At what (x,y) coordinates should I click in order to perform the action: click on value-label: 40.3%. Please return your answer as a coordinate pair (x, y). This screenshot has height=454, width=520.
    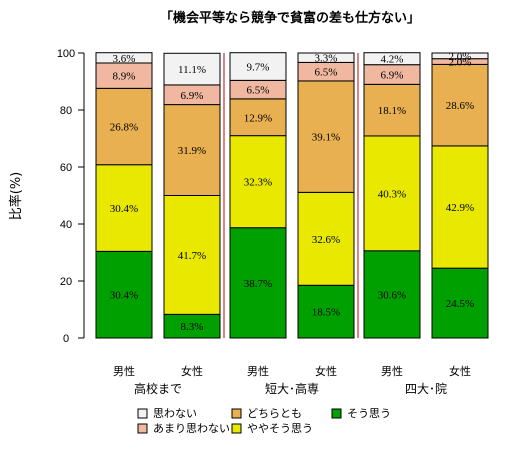
    Looking at the image, I should click on (392, 194).